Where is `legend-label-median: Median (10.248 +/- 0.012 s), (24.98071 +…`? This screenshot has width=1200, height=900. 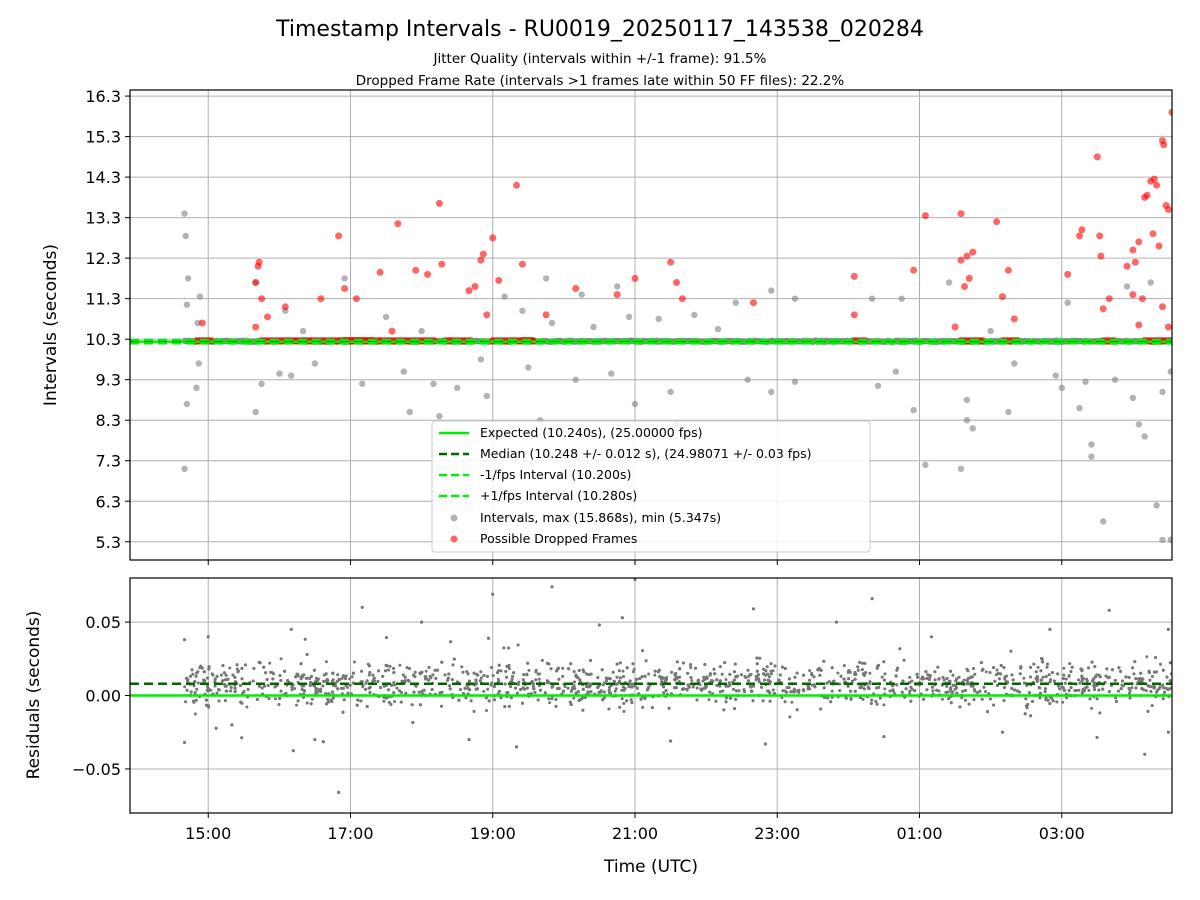
legend-label-median: Median (10.248 +/- 0.012 s), (24.98071 +… is located at coordinates (645, 453).